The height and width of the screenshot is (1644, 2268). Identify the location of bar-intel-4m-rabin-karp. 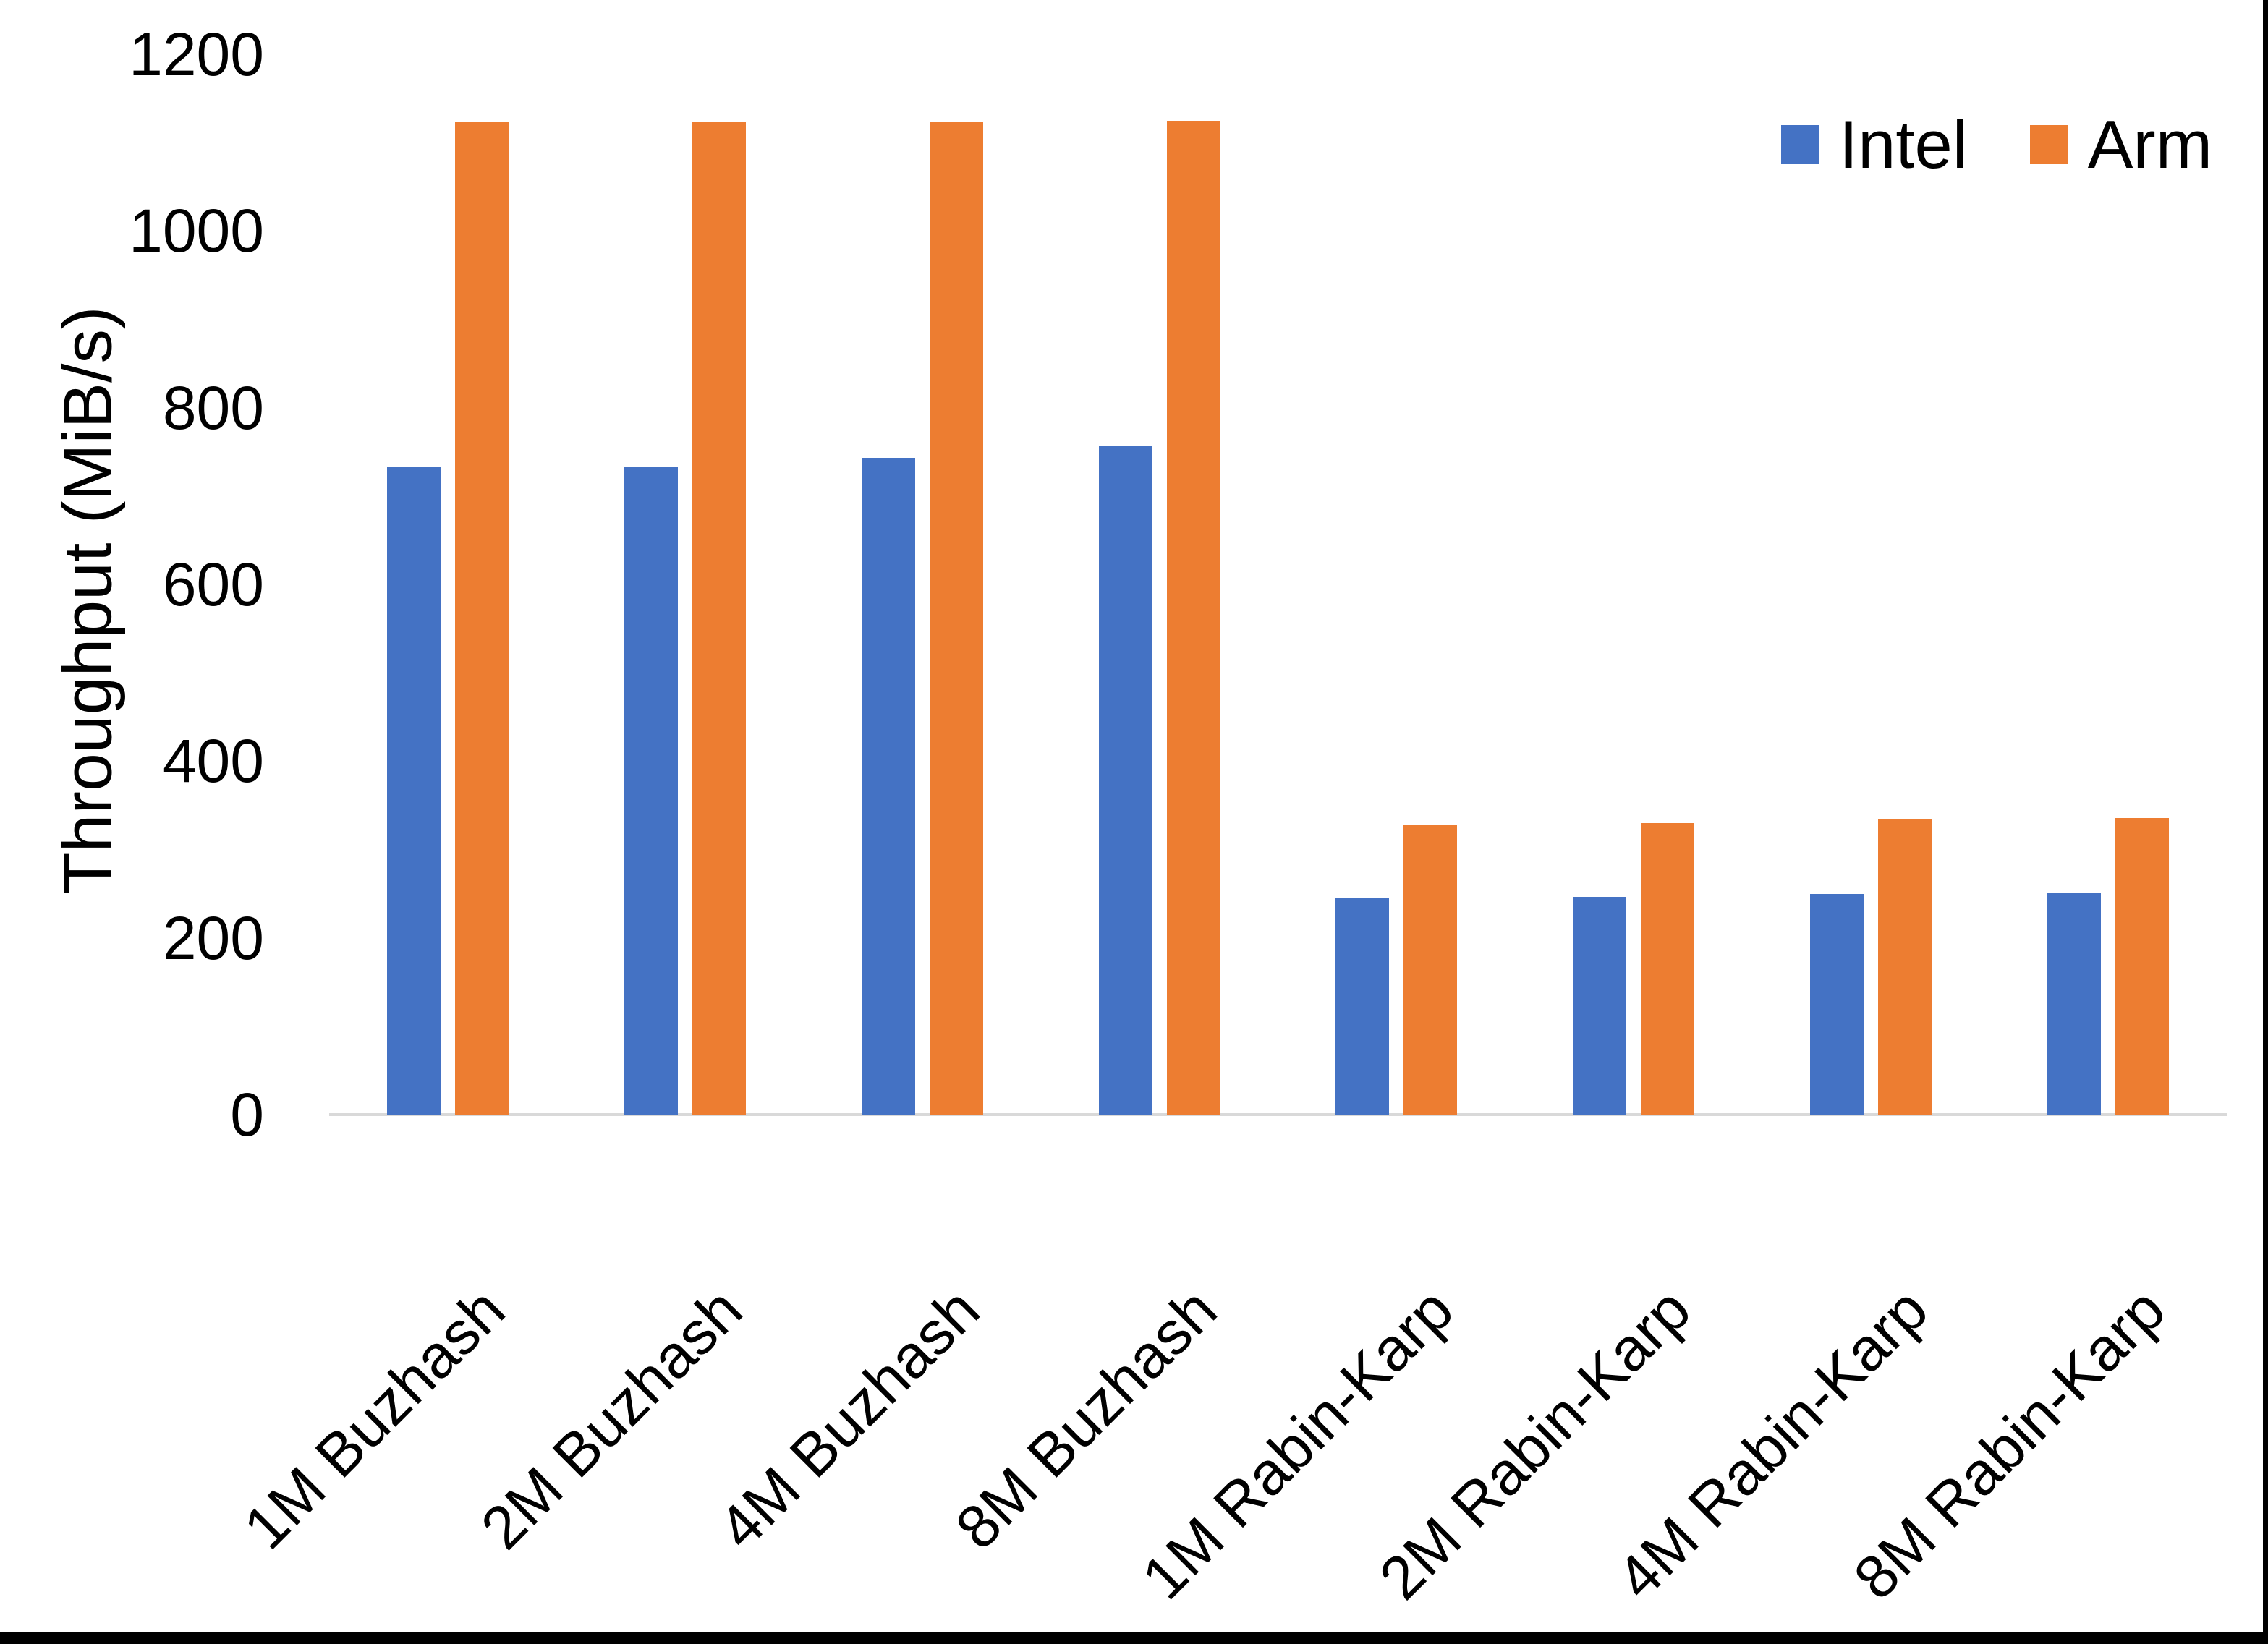
(1837, 1004).